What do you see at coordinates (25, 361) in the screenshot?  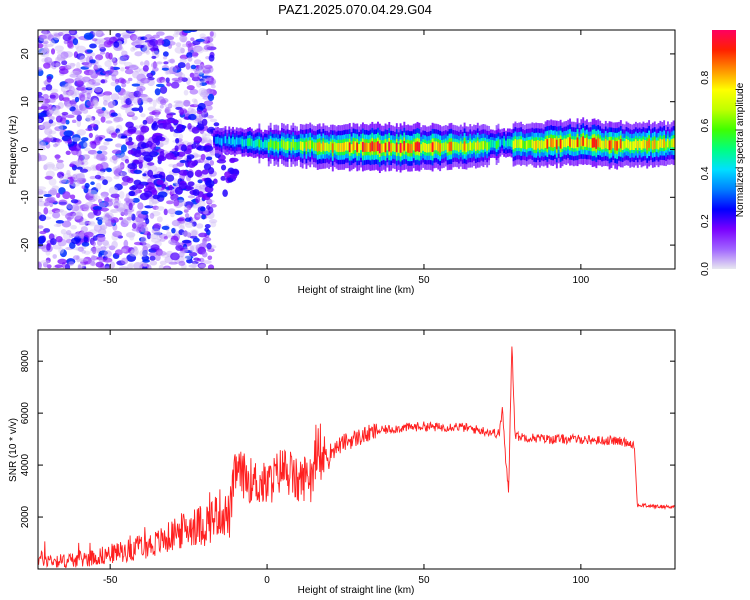 I see `snr-y-tick-label: 8000` at bounding box center [25, 361].